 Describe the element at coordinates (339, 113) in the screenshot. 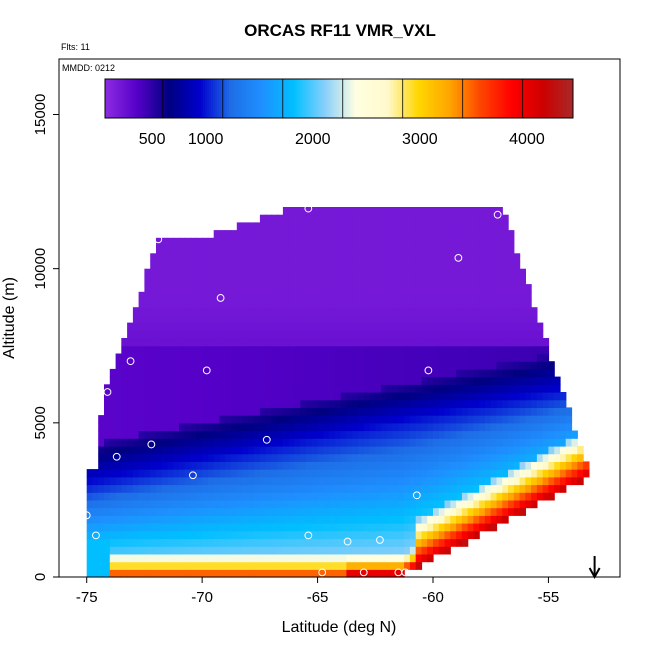

I see `colorbar: 500 1000 2000 3000 4000` at that location.